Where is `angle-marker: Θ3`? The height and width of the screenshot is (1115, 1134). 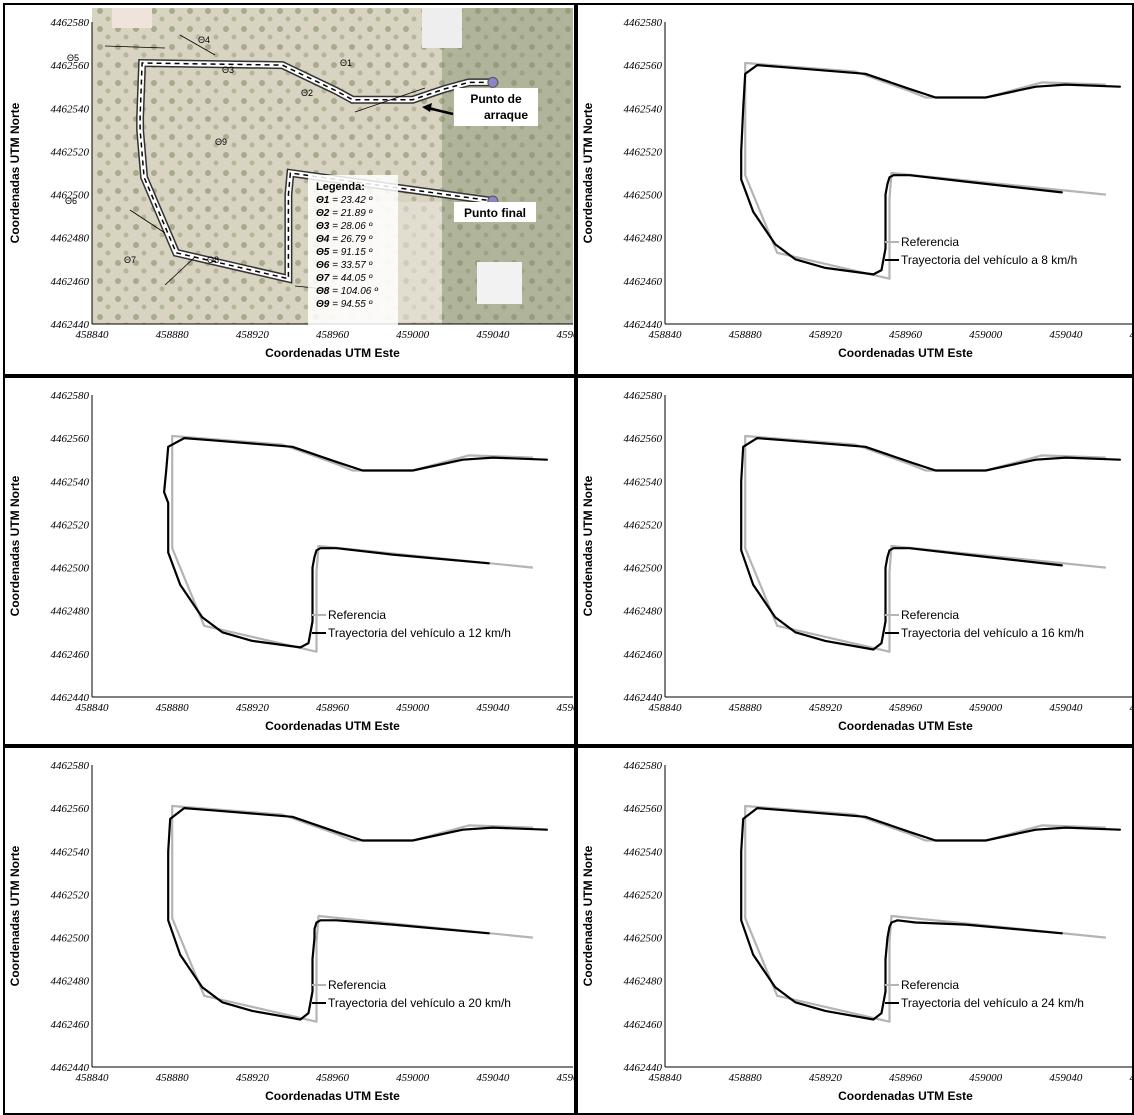
angle-marker: Θ3 is located at coordinates (228, 70).